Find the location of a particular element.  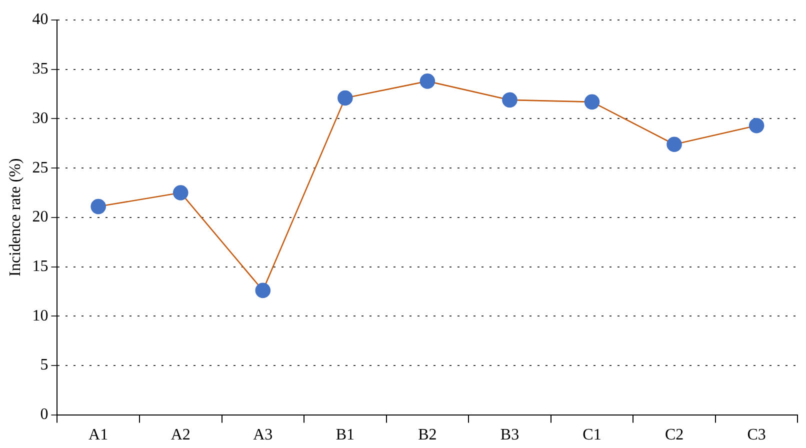

y-tick-label: 15 is located at coordinates (40, 266).